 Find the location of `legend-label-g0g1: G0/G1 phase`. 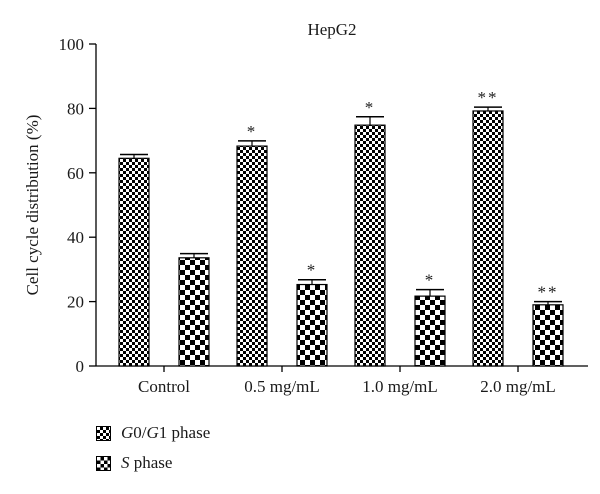

legend-label-g0g1: G0/G1 phase is located at coordinates (166, 432).